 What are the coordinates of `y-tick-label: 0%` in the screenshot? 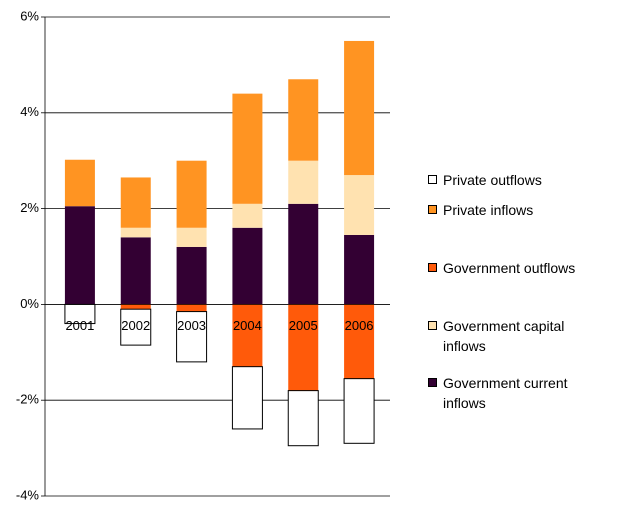 It's located at (29, 303).